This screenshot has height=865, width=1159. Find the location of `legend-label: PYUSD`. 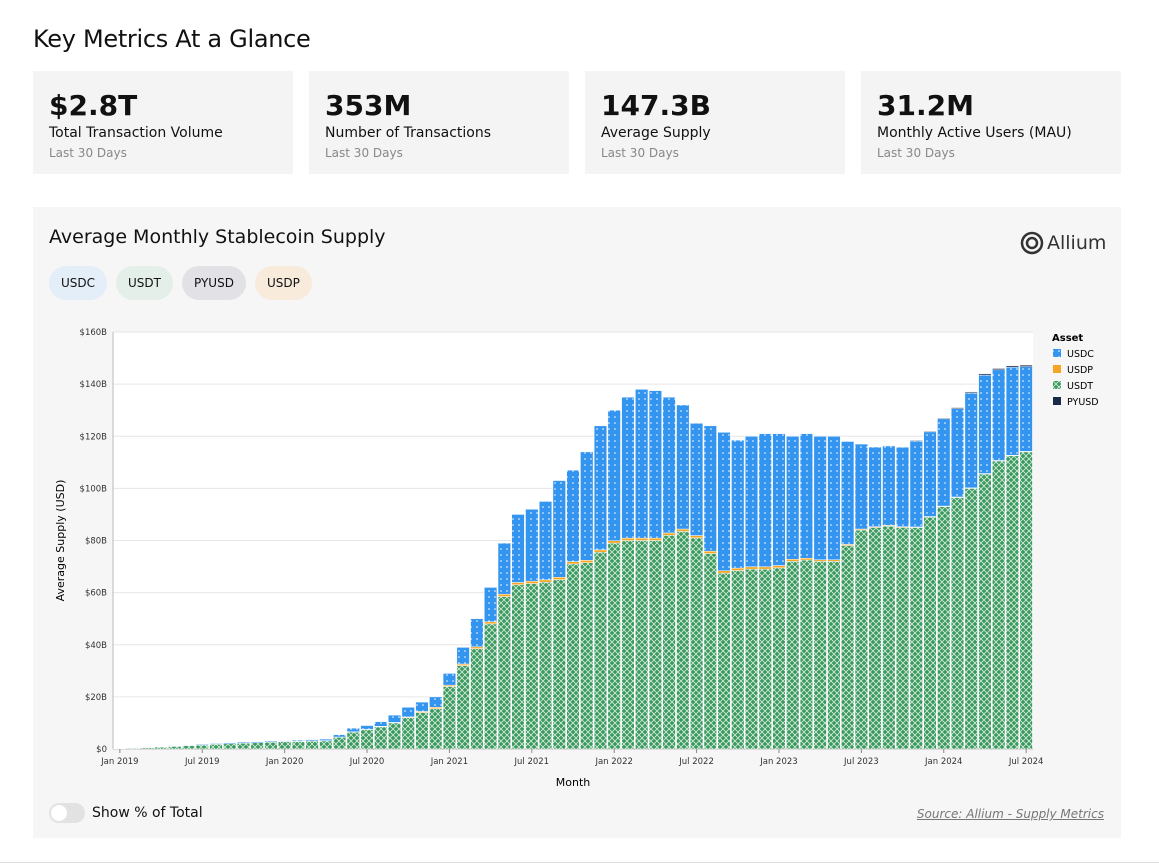

legend-label: PYUSD is located at coordinates (1083, 402).